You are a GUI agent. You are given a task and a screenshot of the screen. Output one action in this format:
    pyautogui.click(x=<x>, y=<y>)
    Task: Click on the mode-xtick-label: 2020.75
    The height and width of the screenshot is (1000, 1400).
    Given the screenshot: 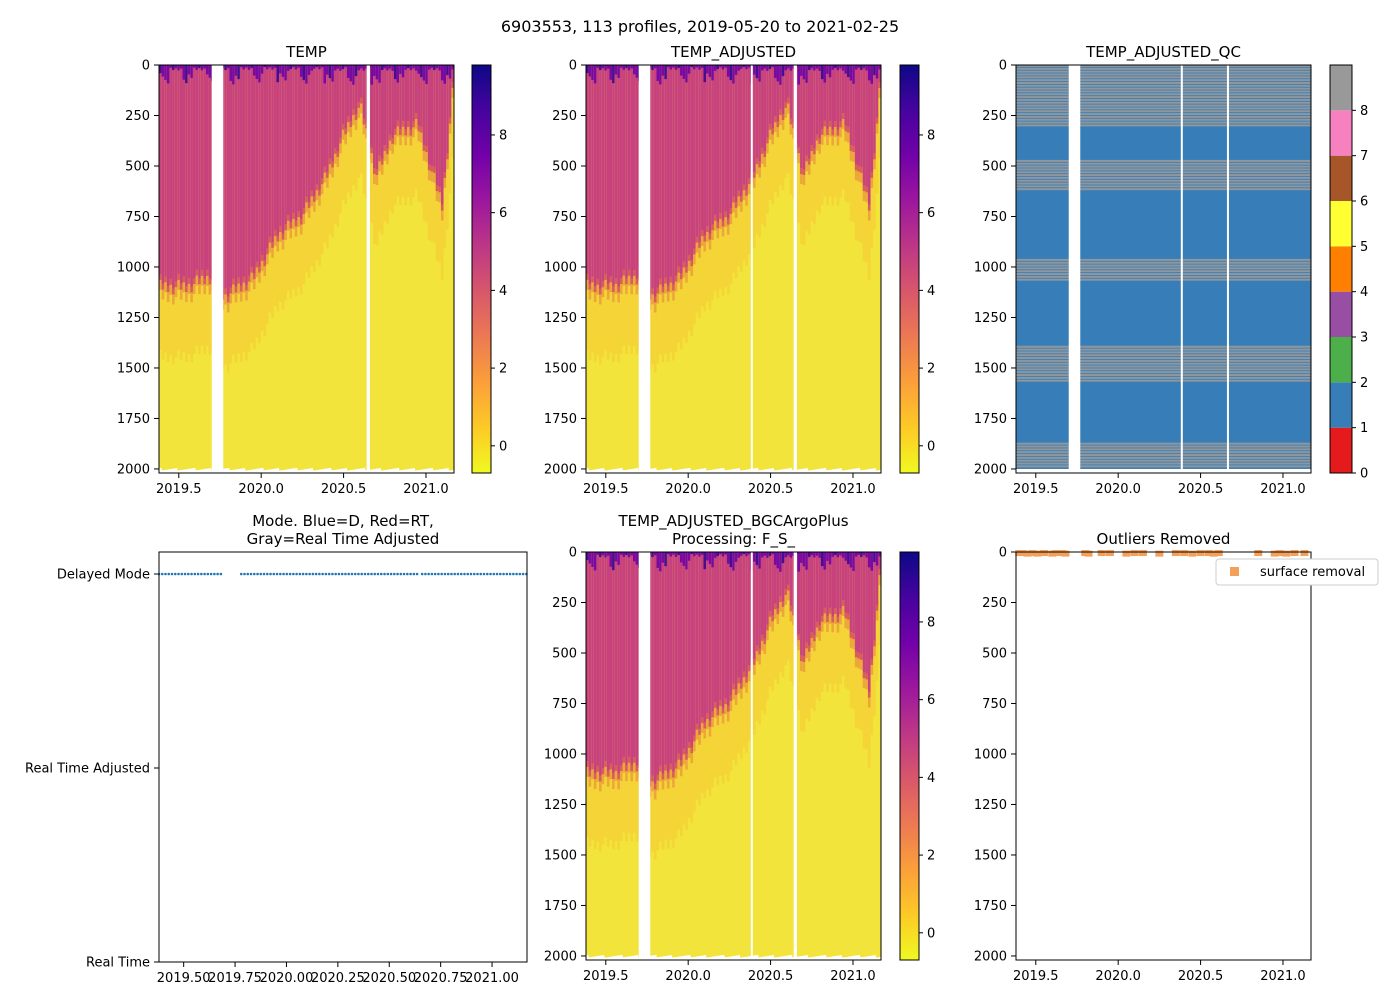 What is the action you would take?
    pyautogui.click(x=441, y=978)
    